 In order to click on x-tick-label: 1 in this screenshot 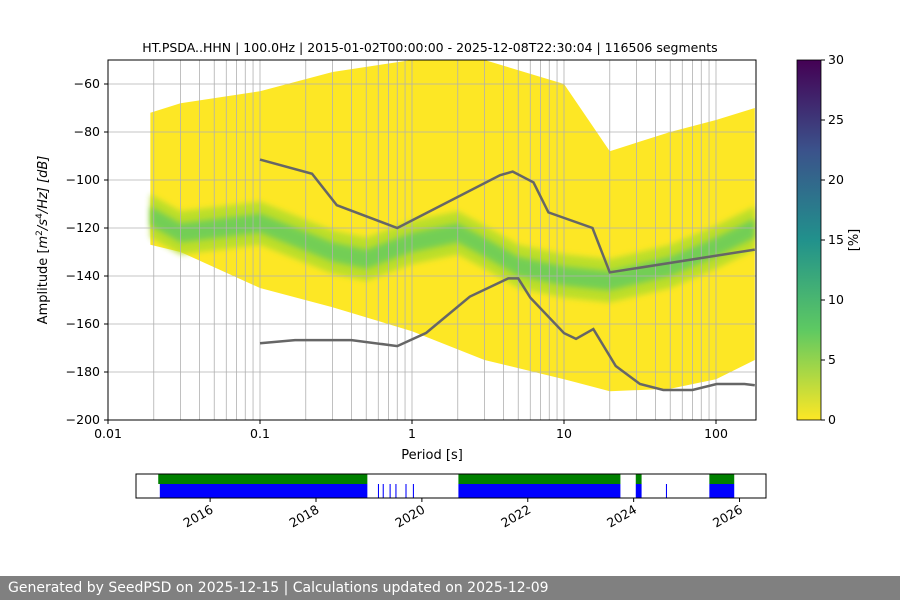, I will do `click(412, 433)`.